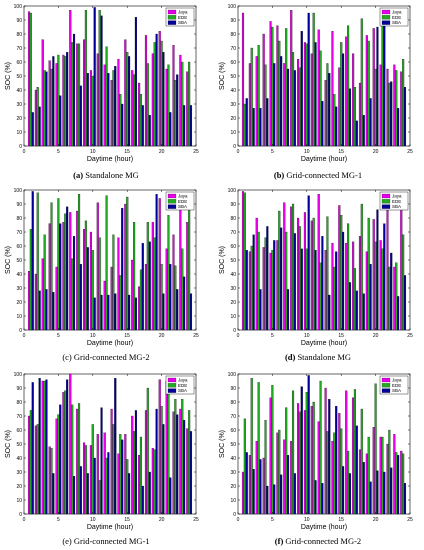 The width and height of the screenshot is (424, 550). Describe the element at coordinates (233, 49) in the screenshot. I see `y-tick-label: 70` at that location.